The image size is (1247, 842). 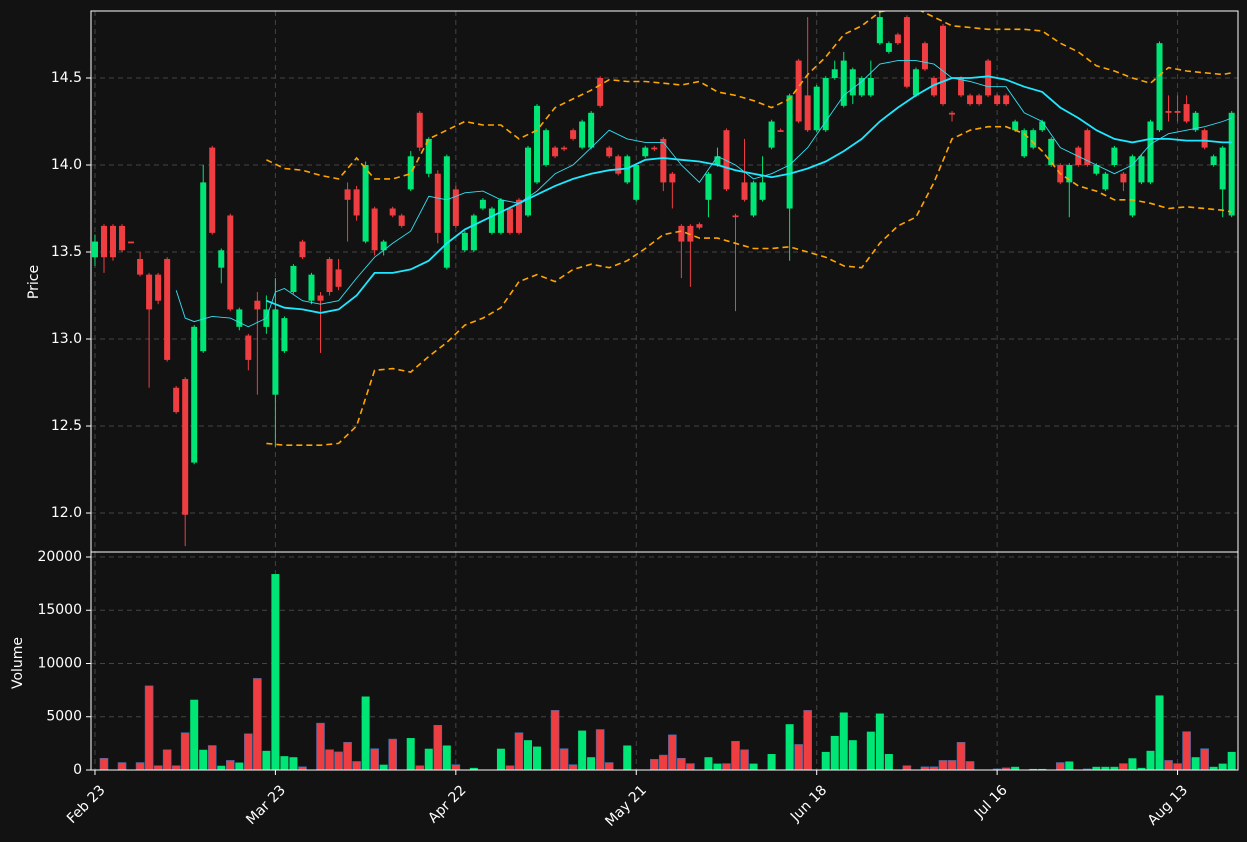 I want to click on y-tick-label: 12.0, so click(x=66, y=513).